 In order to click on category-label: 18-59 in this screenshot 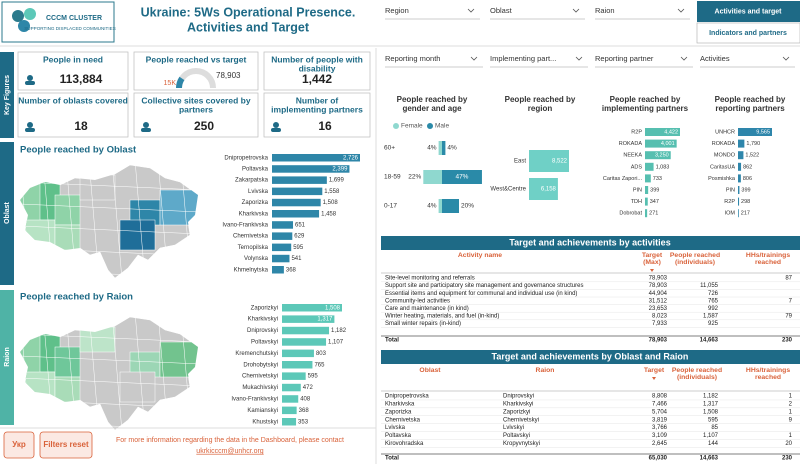, I will do `click(392, 177)`.